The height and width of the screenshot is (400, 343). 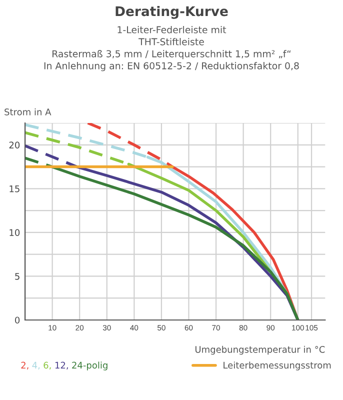 I want to click on text: 12,, so click(x=61, y=366).